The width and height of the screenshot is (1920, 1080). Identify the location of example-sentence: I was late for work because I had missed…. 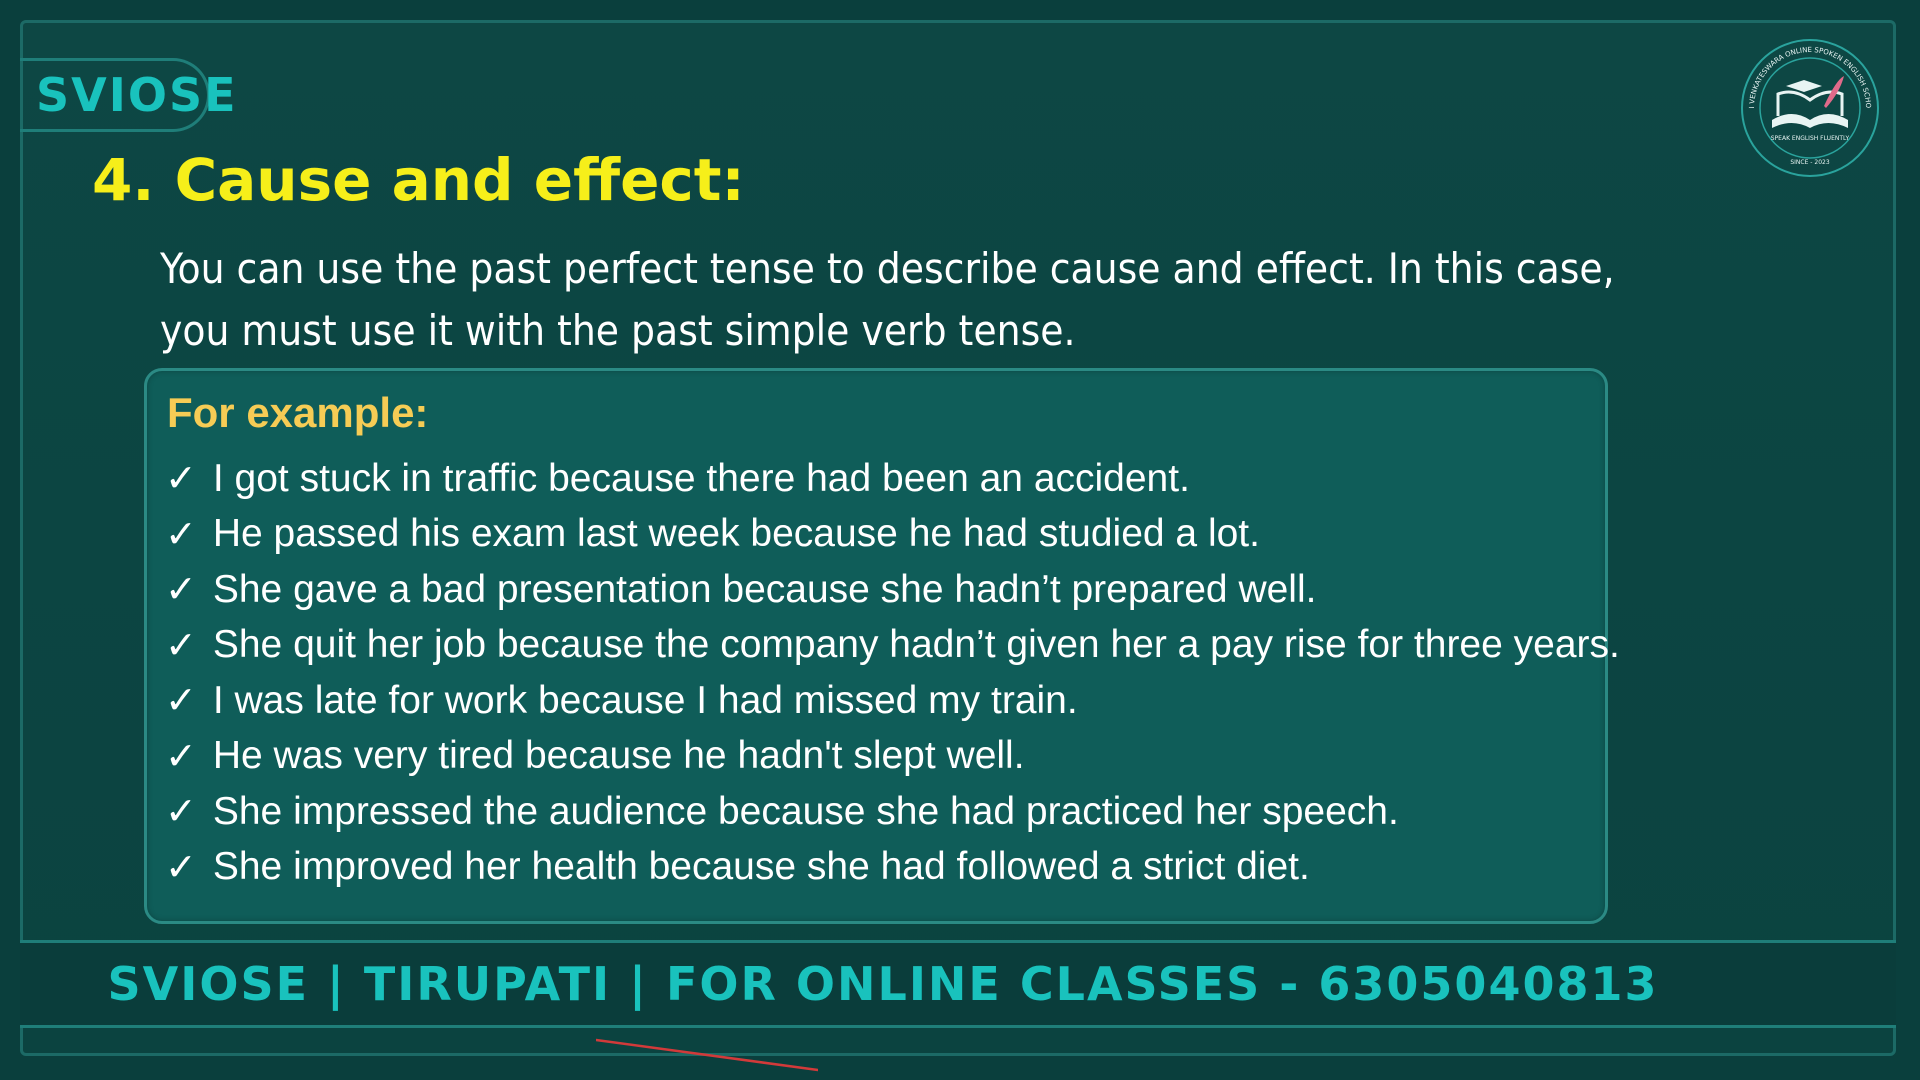
(645, 700).